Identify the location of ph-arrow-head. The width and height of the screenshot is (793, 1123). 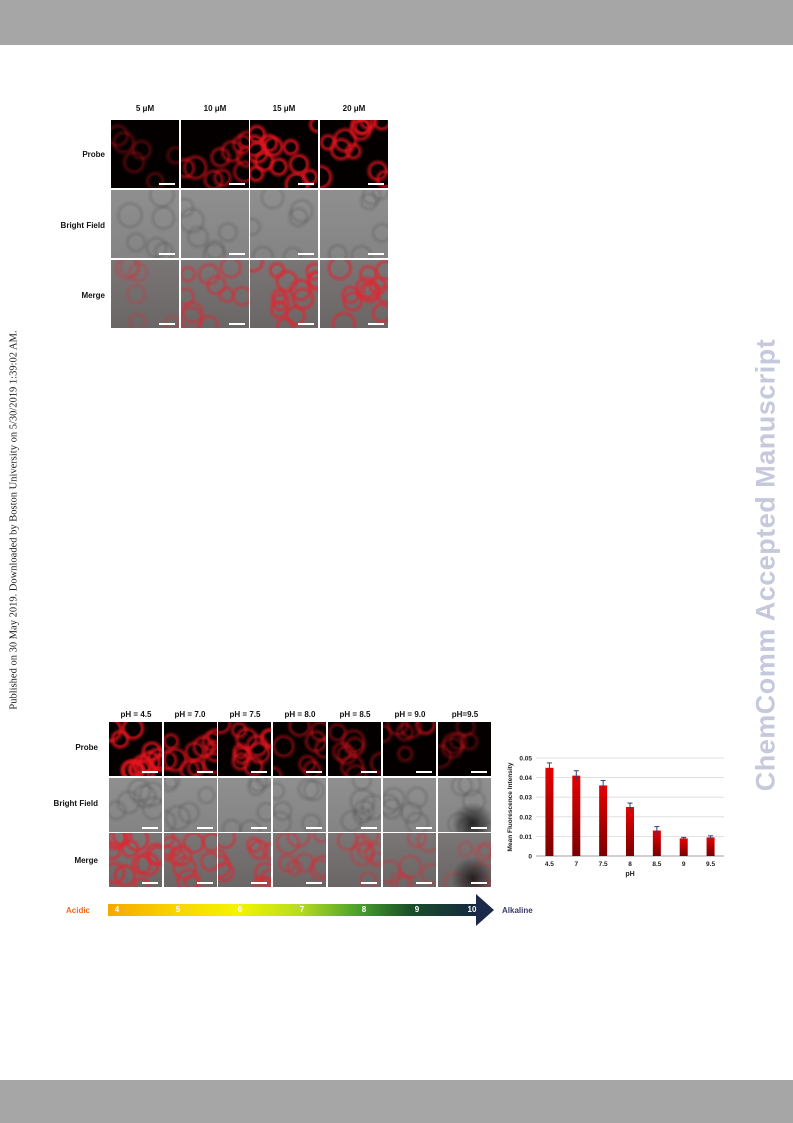
(485, 910).